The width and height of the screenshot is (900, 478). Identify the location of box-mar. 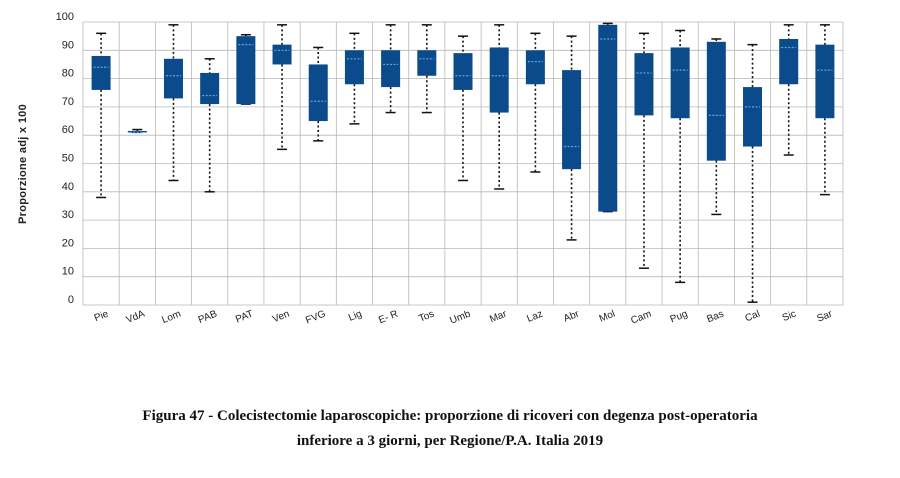
(499, 107).